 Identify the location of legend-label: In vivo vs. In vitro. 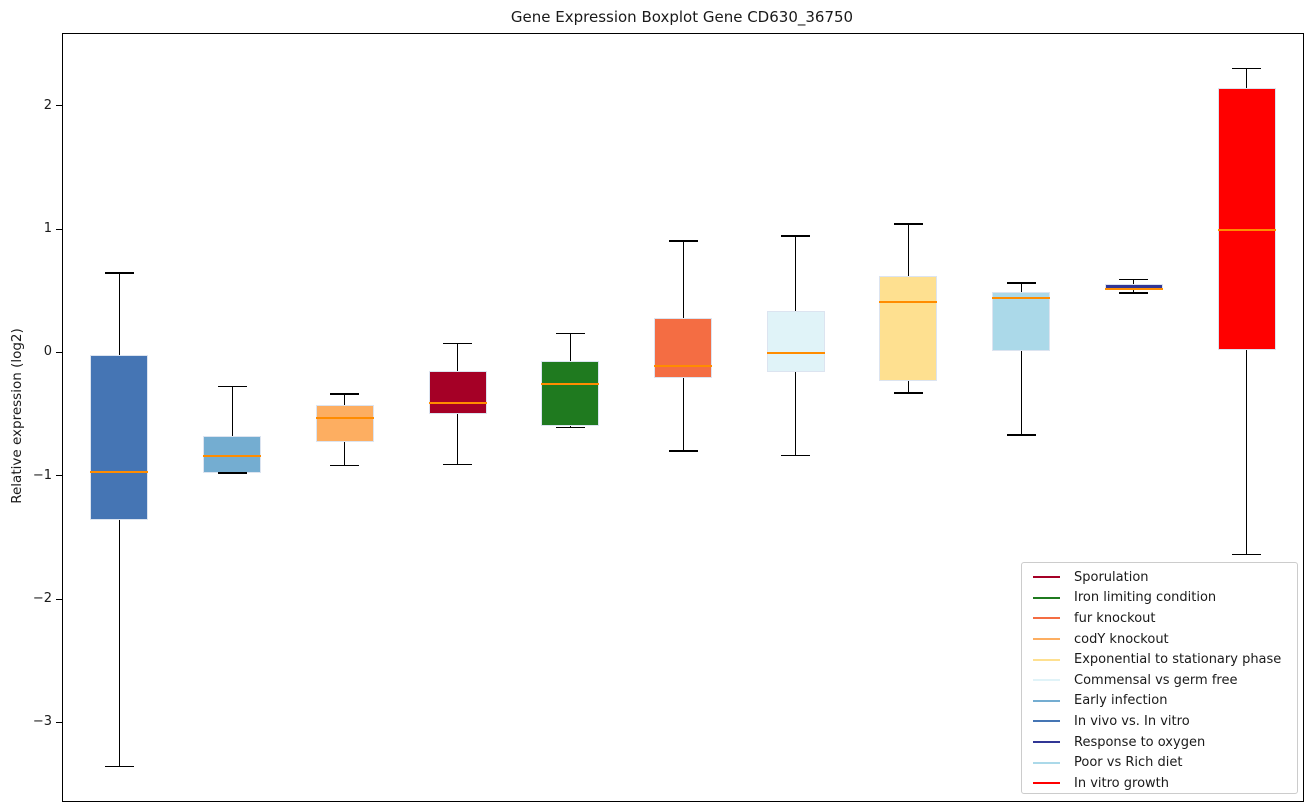
(1132, 721).